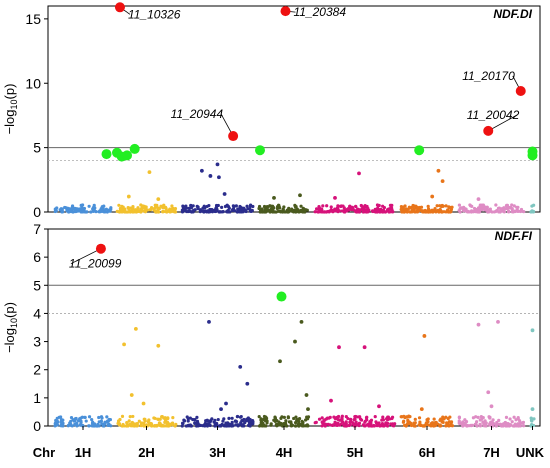 The height and width of the screenshot is (468, 550). What do you see at coordinates (320, 12) in the screenshot?
I see `hit-label: 11_20384` at bounding box center [320, 12].